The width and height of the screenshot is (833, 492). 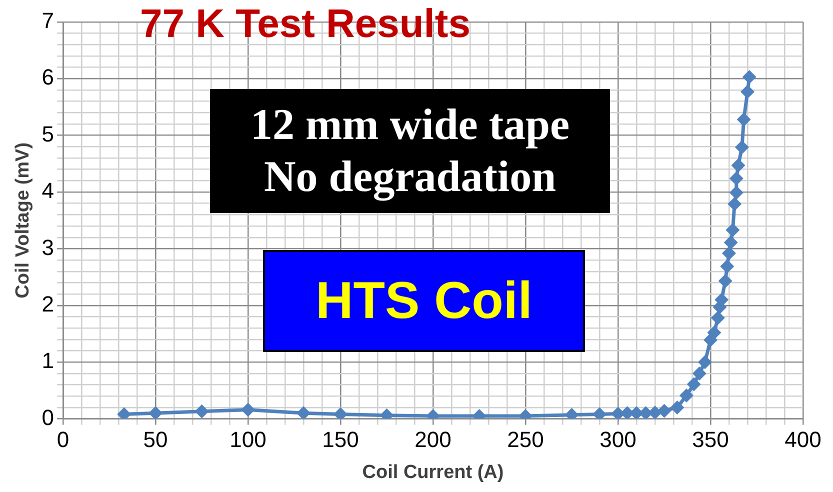 What do you see at coordinates (340, 439) in the screenshot?
I see `x-tick-label: 150` at bounding box center [340, 439].